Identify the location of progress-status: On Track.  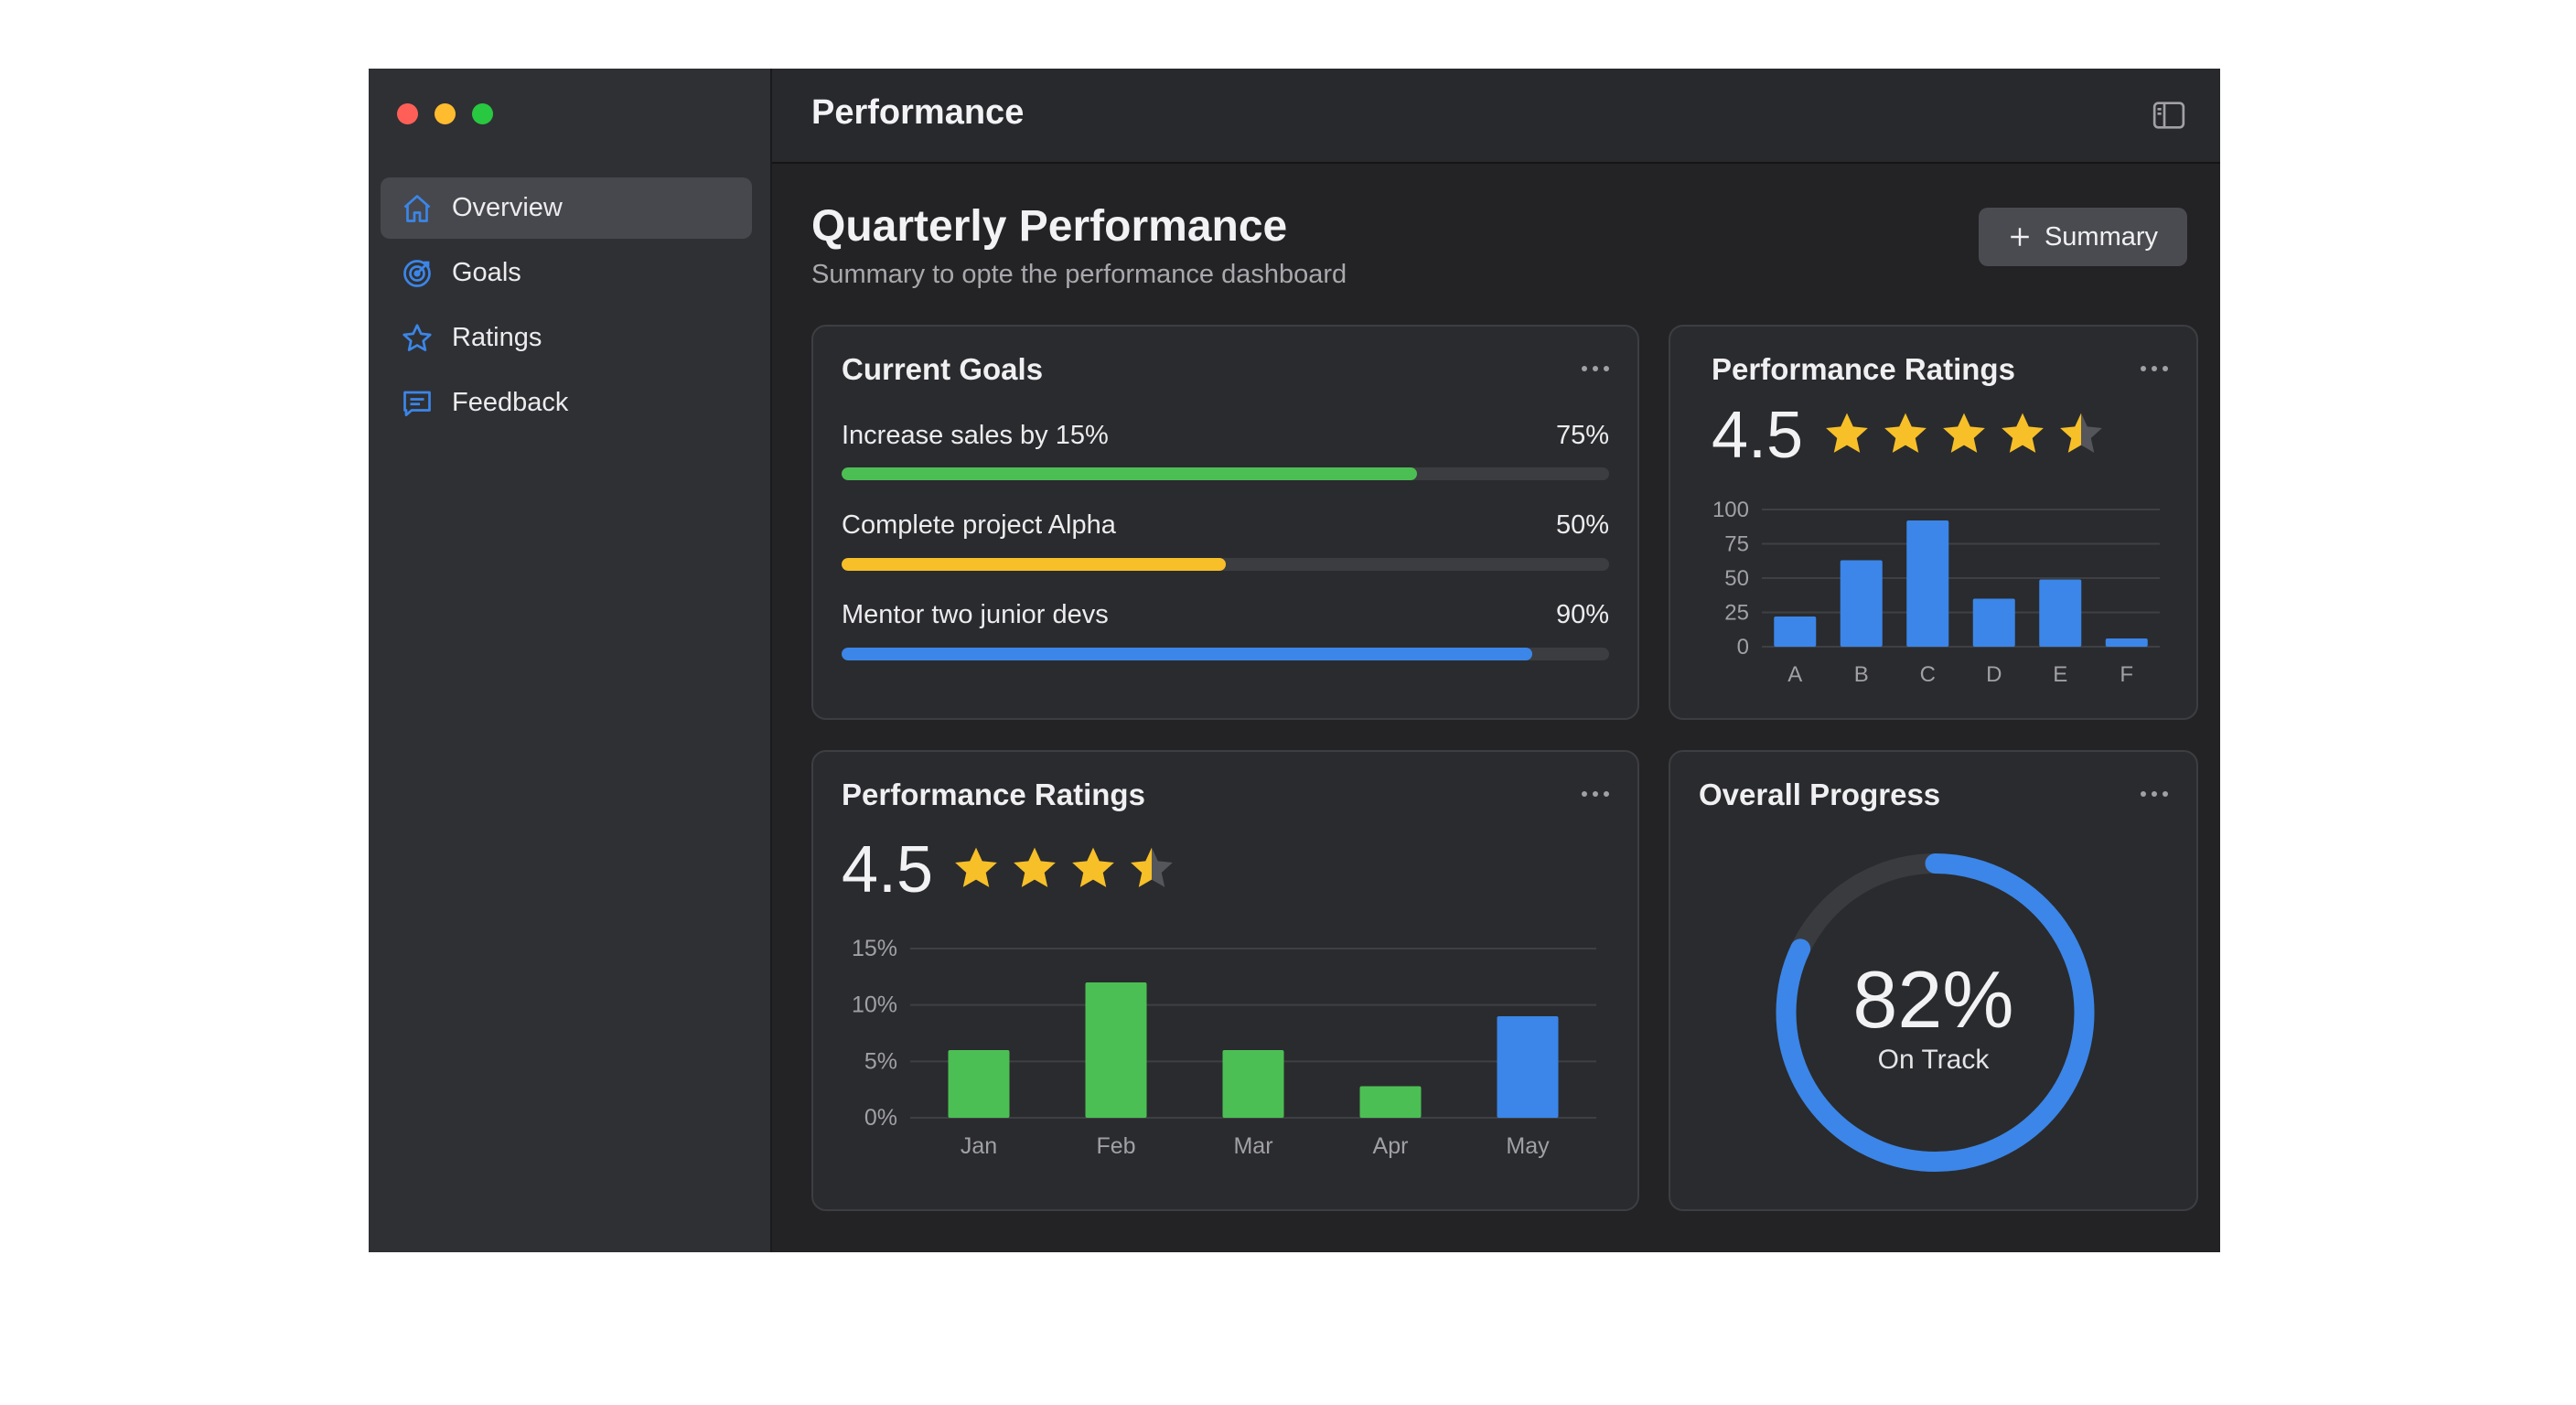
(1934, 1060).